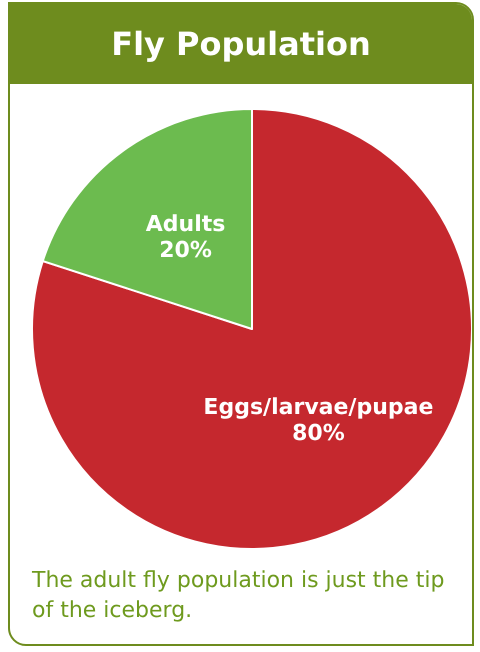 This screenshot has width=480, height=652. What do you see at coordinates (239, 596) in the screenshot?
I see `text: The adult fly population is just the tip of the iceberg.` at bounding box center [239, 596].